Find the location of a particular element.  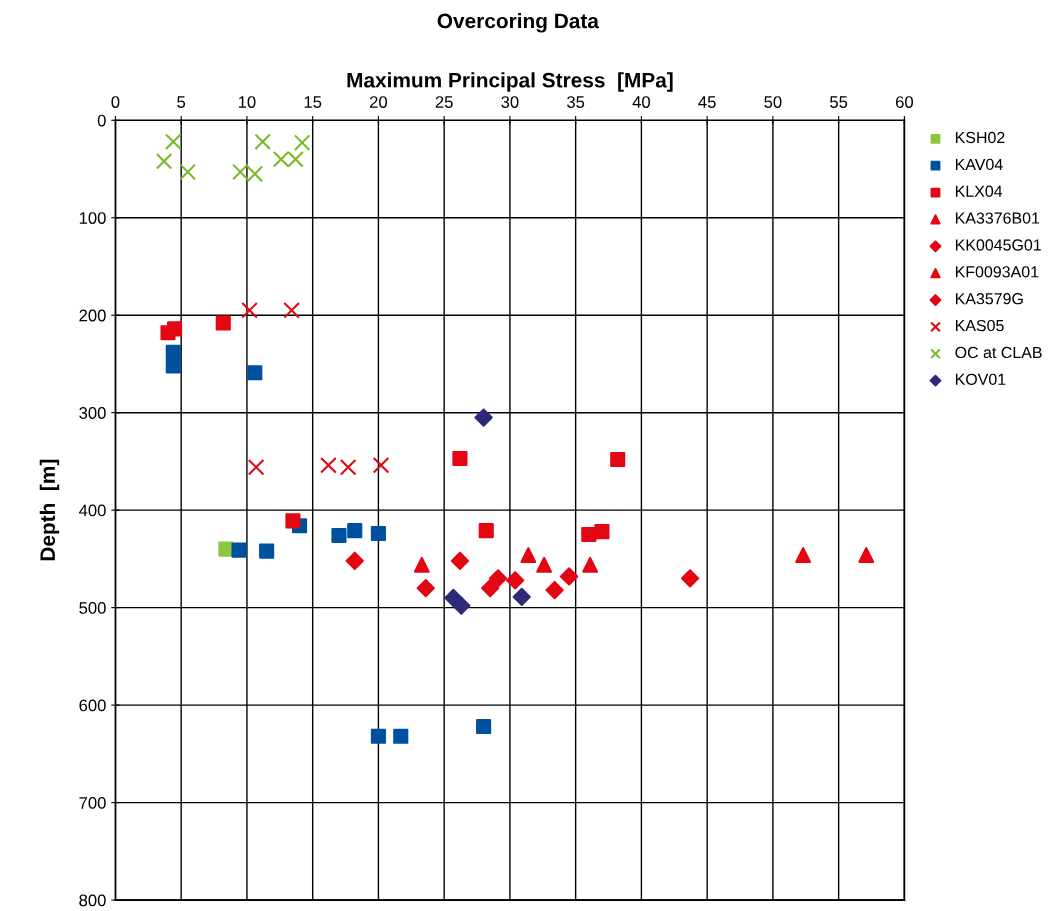

x-tick-label: 40 is located at coordinates (641, 102).